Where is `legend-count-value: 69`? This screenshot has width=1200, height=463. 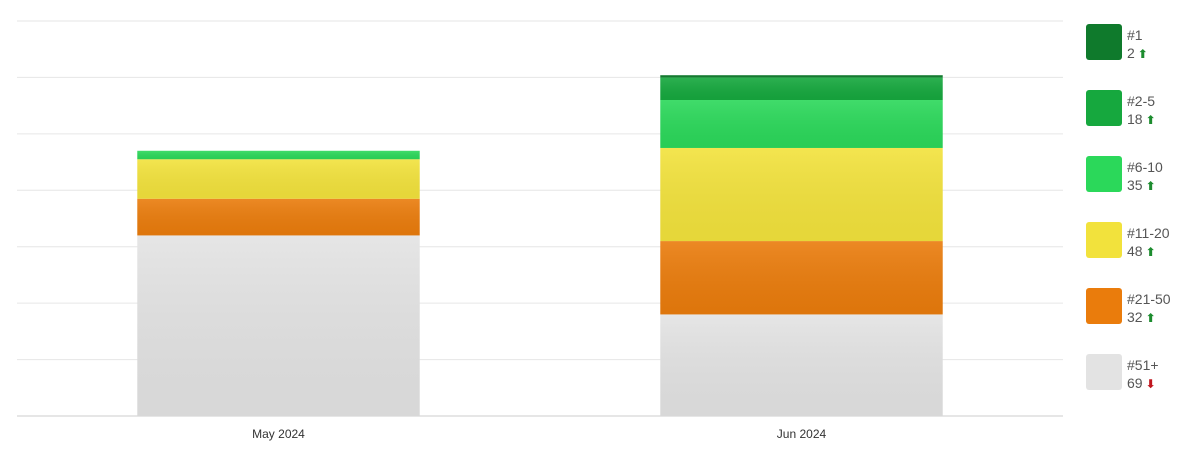 legend-count-value: 69 is located at coordinates (1135, 383).